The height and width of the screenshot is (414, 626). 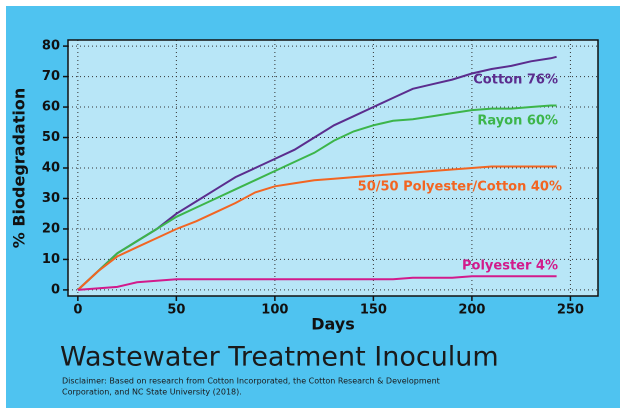 I want to click on y-tick-label: 40, so click(x=51, y=168).